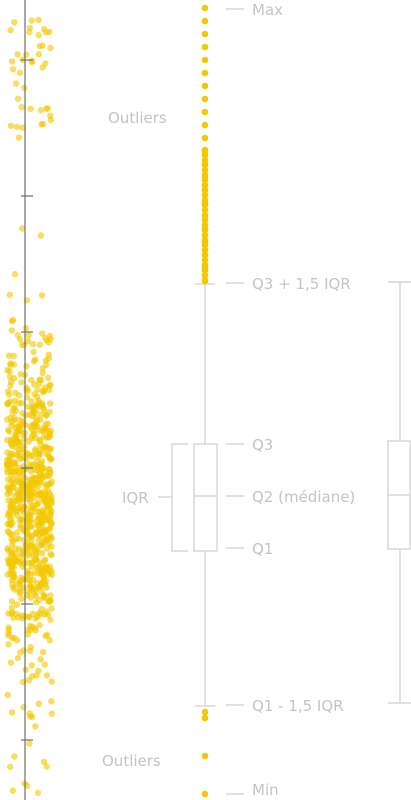 The image size is (411, 800). I want to click on label-q3: Q3, so click(262, 445).